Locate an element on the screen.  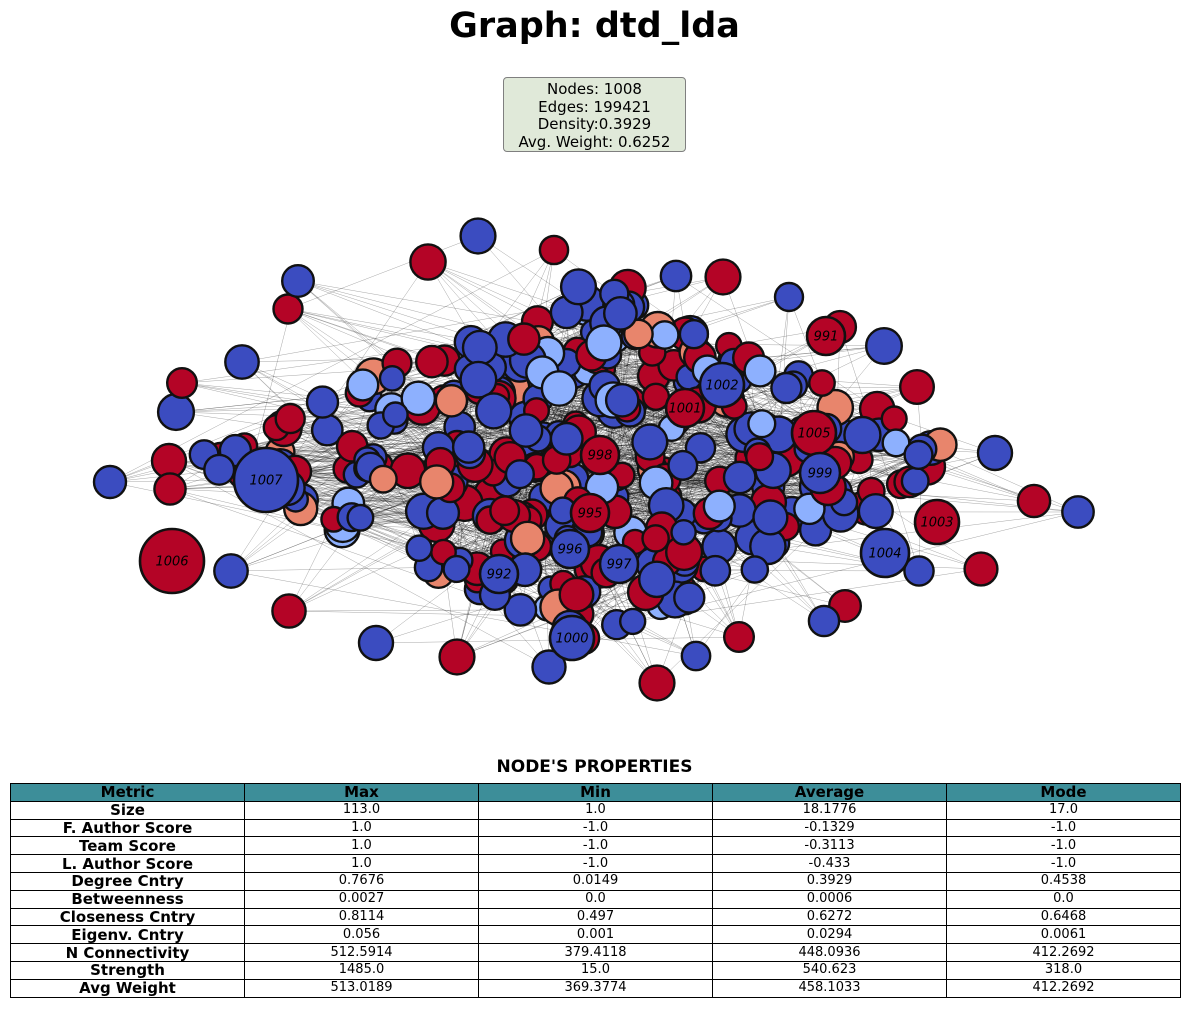
table-row: Degree Cntry 0.7676 0.0149 0.3929 0.4538 is located at coordinates (595, 881).